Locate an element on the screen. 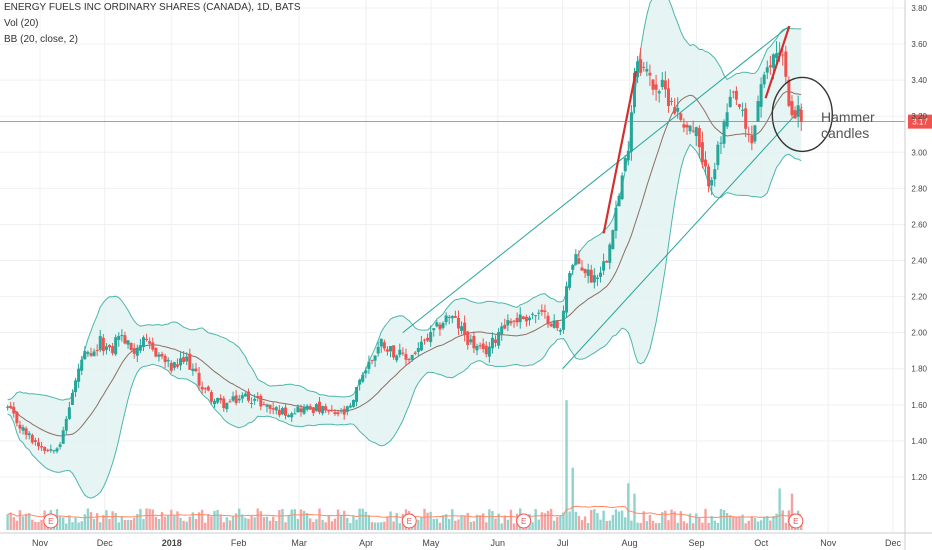 The image size is (932, 550). x-tick-label-4: Mar is located at coordinates (299, 543).